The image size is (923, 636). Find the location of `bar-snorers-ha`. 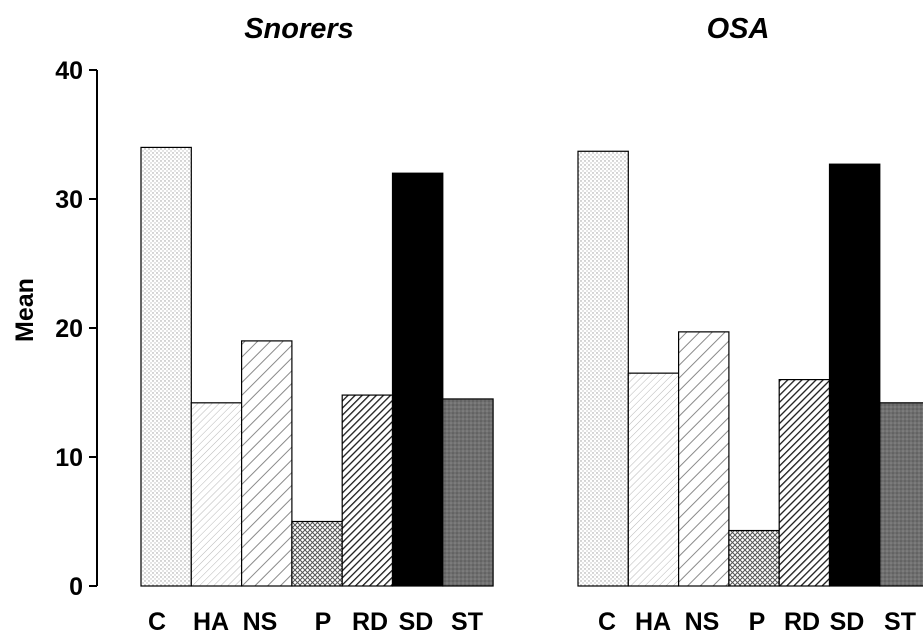

bar-snorers-ha is located at coordinates (216, 494).